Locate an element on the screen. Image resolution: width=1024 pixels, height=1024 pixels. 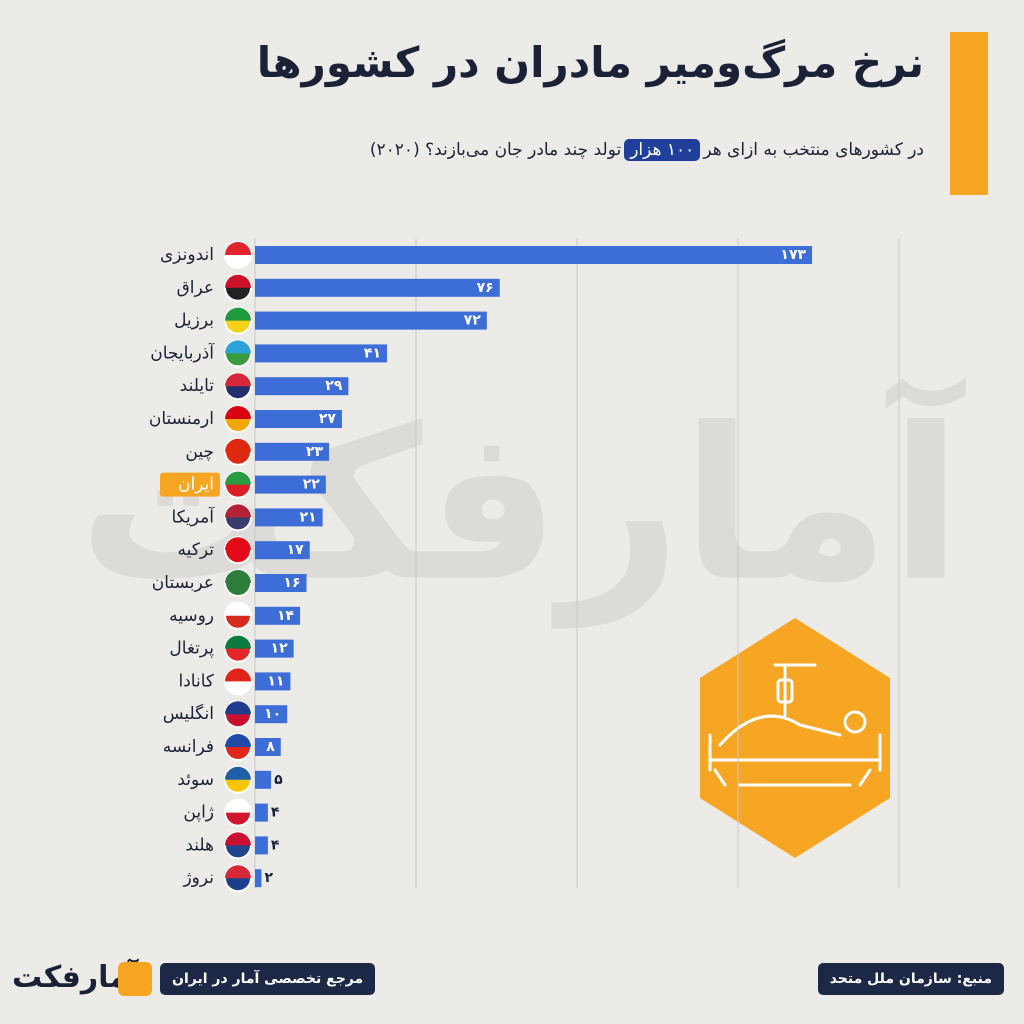
y-tick-label: هلند is located at coordinates (199, 845).